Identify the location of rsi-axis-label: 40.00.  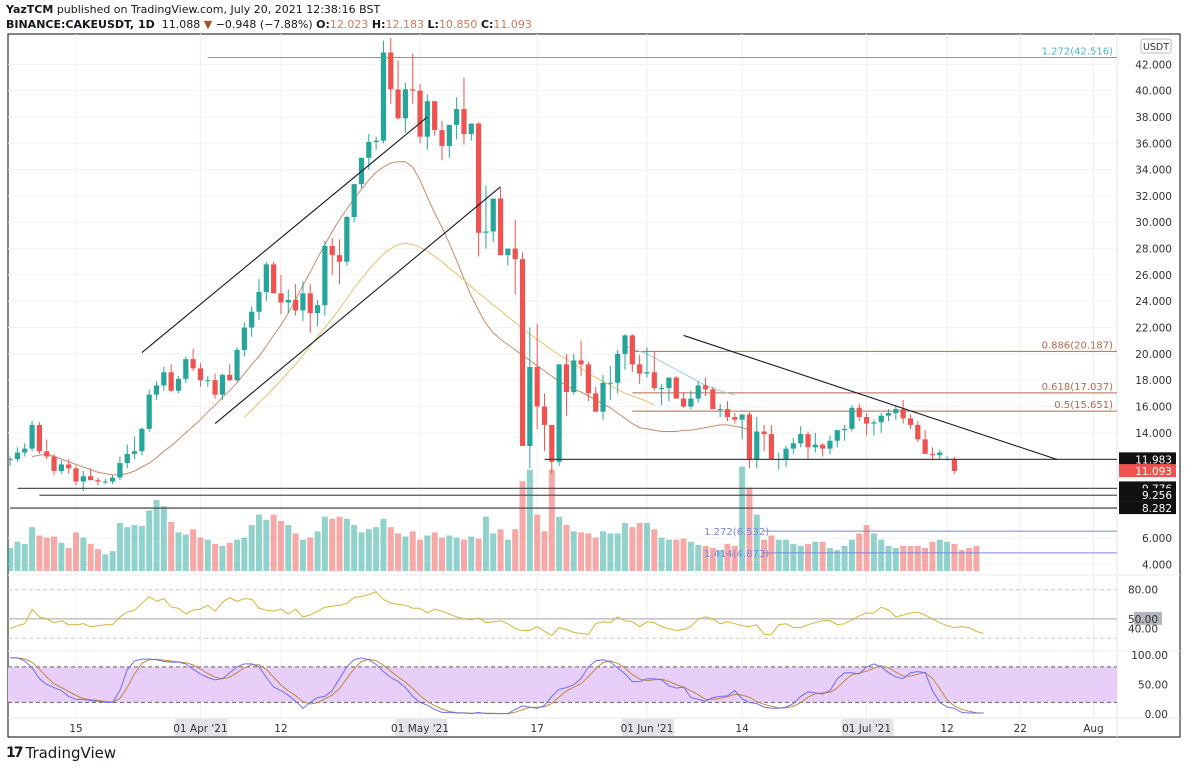
(1143, 630).